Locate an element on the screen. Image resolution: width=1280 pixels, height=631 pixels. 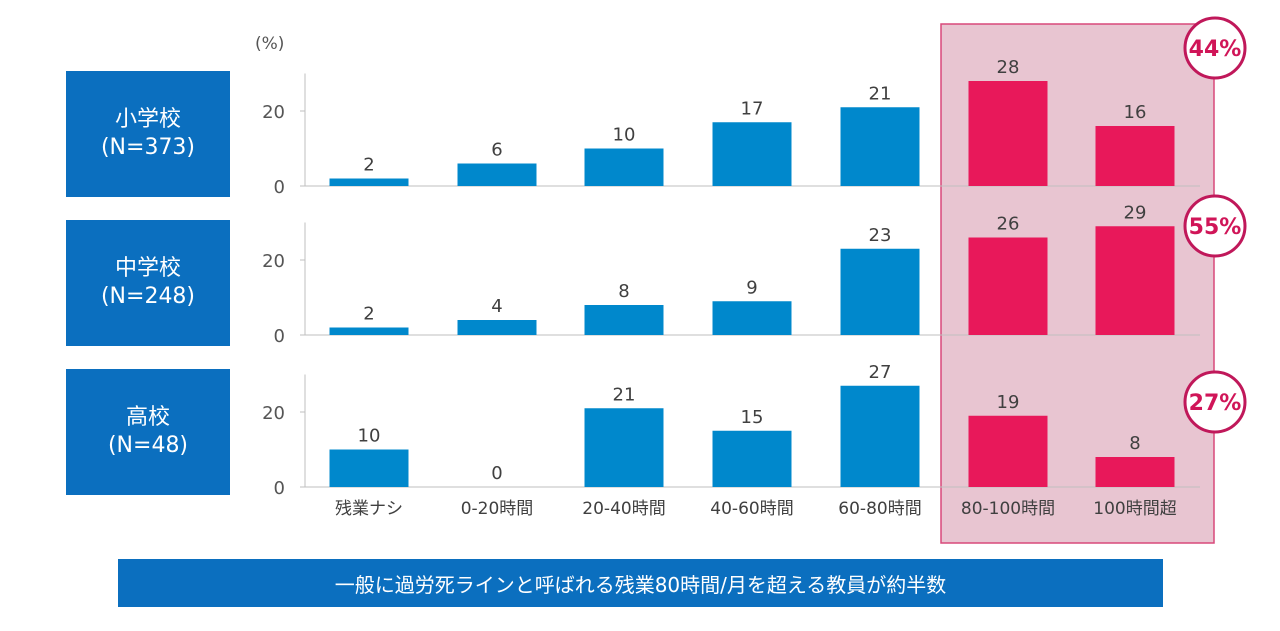
group-sample-size: (N=373) is located at coordinates (148, 147).